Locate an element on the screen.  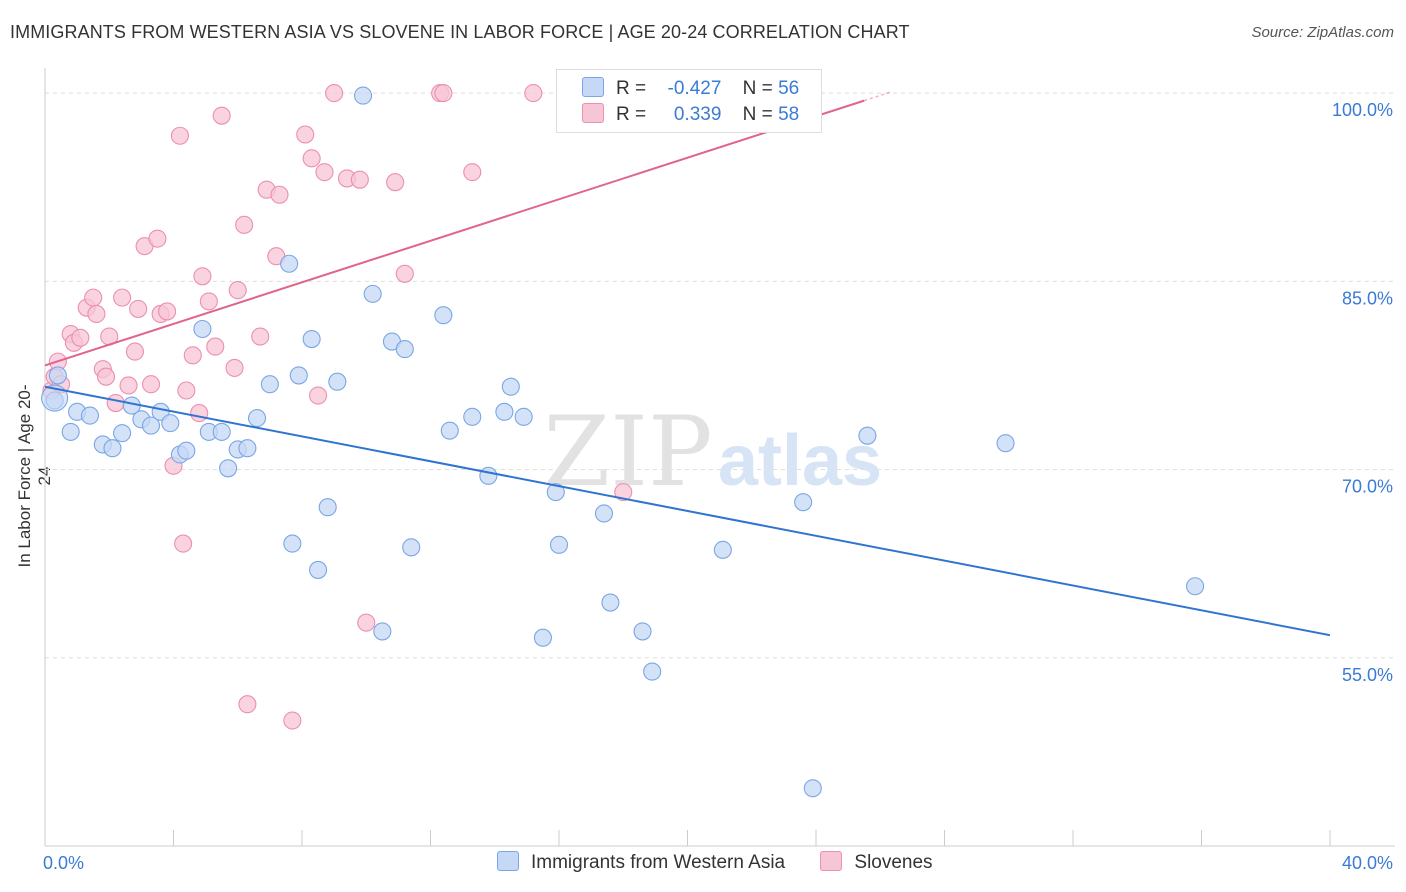
y-tick-label-55: 55.0% is located at coordinates (1367, 675).